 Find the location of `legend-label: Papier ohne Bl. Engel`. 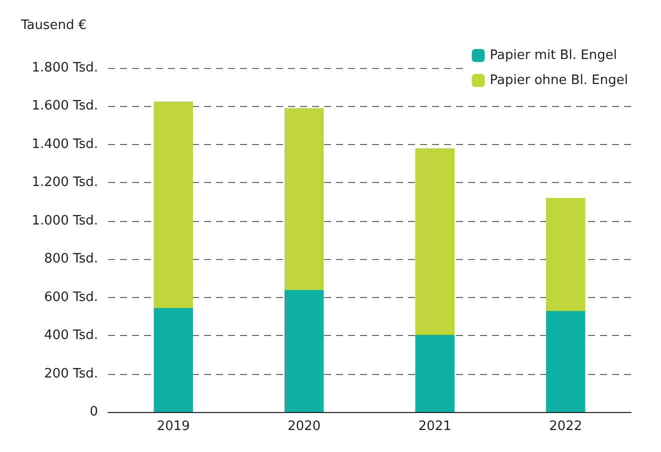

legend-label: Papier ohne Bl. Engel is located at coordinates (559, 80).